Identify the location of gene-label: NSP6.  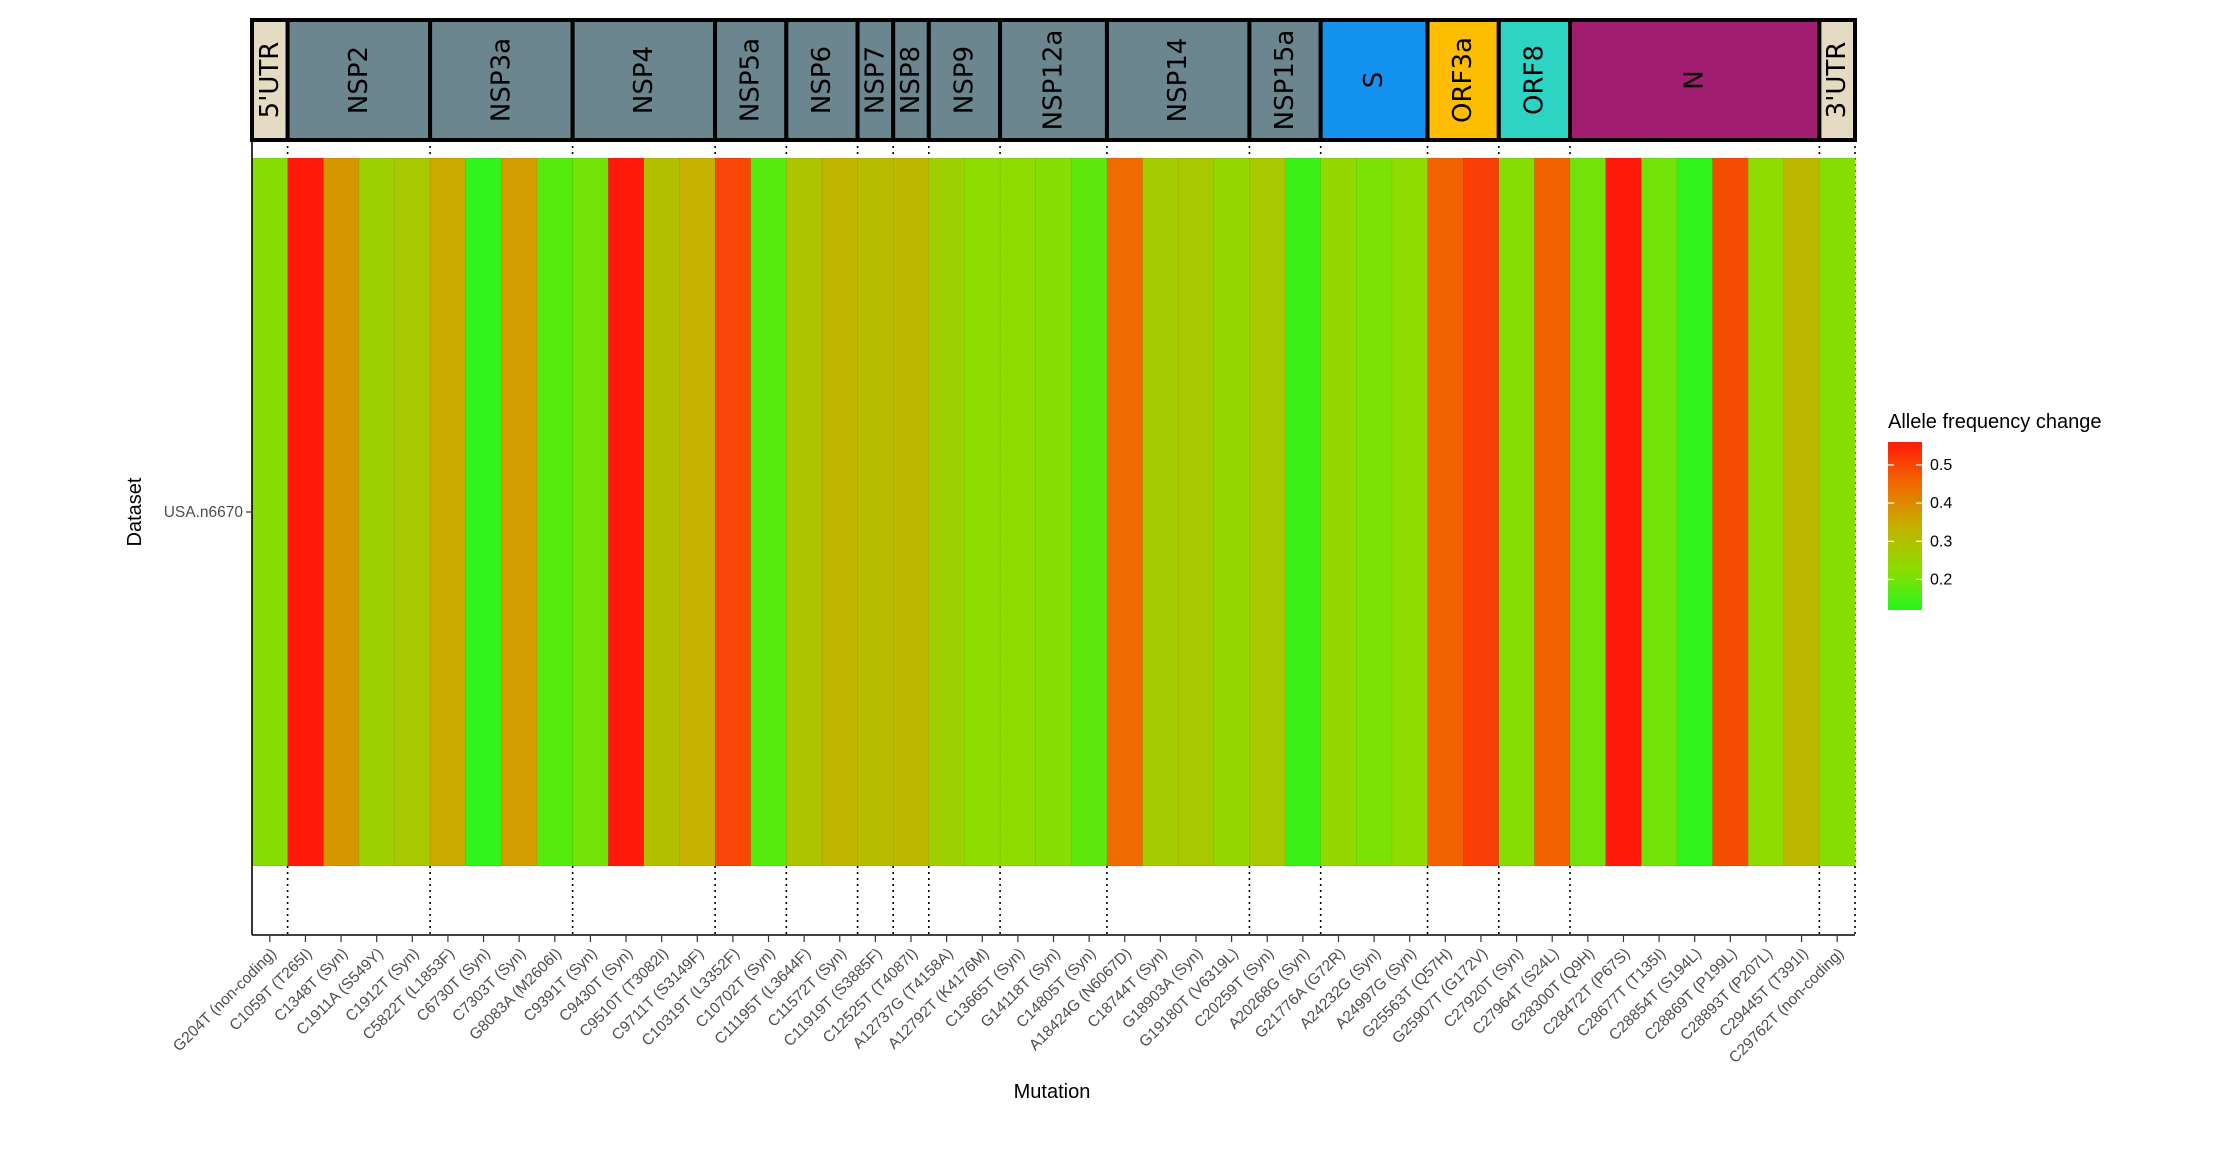
(822, 80).